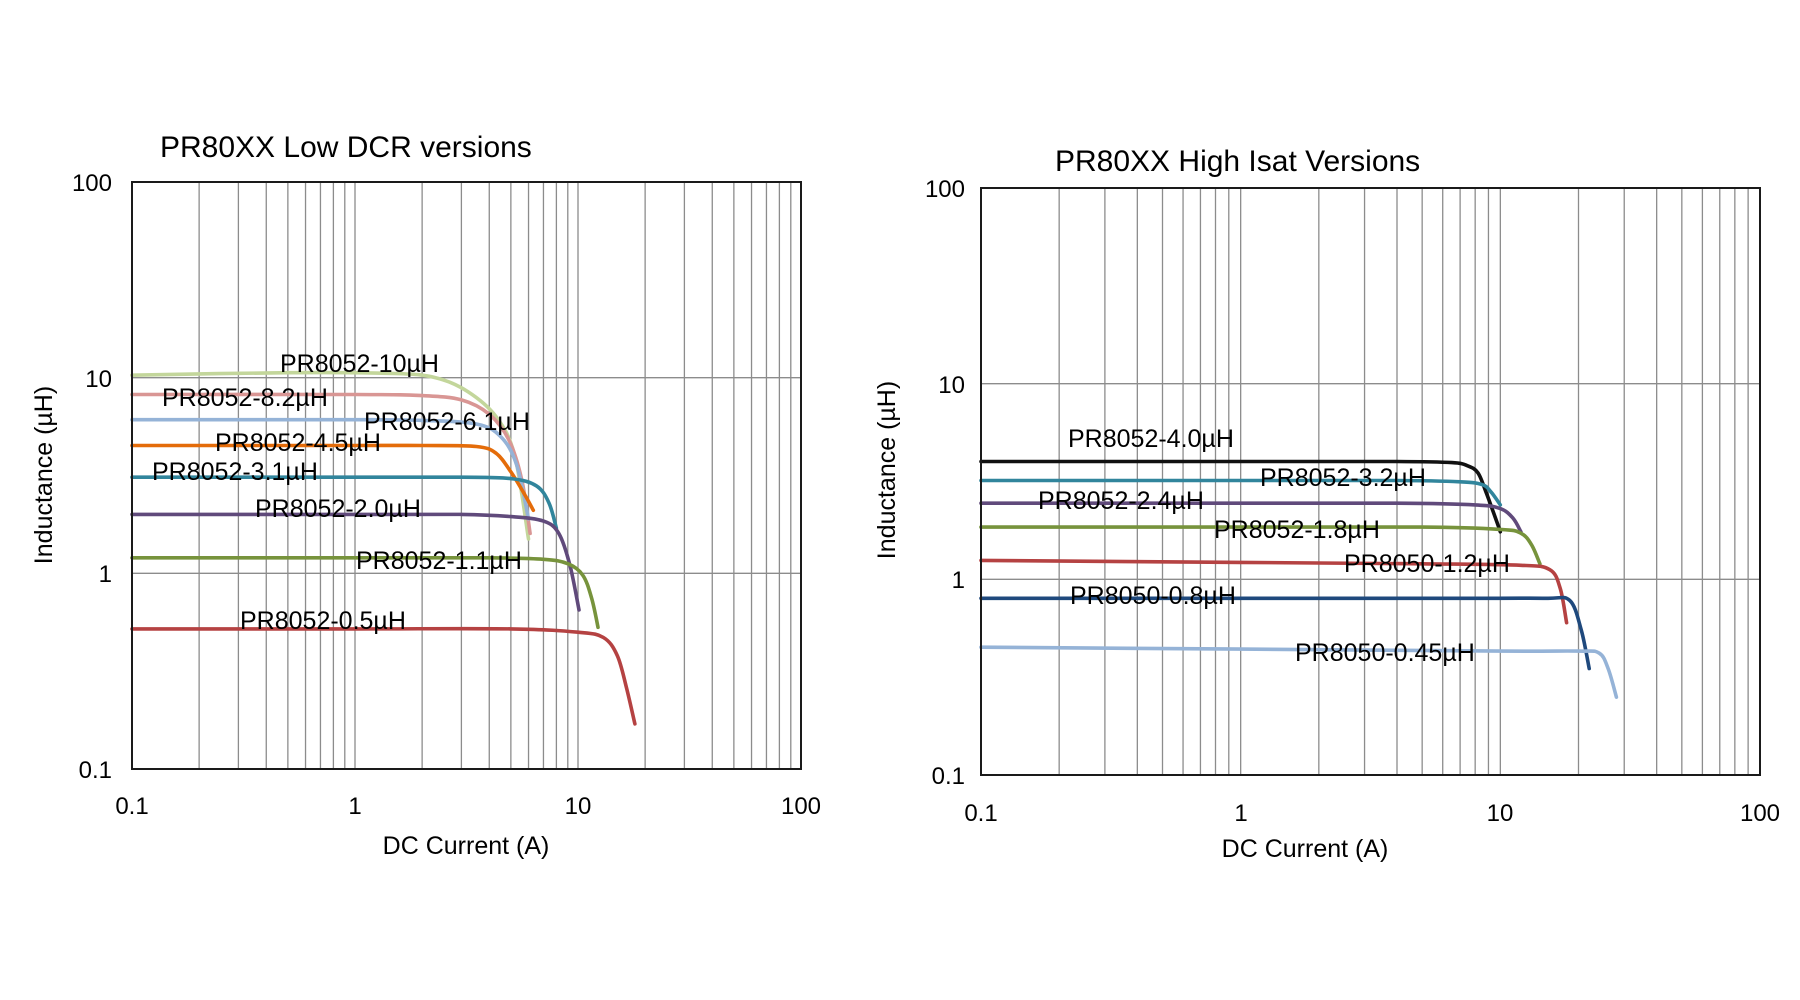  Describe the element at coordinates (447, 422) in the screenshot. I see `series-label-pr8052-6-1uh: PR8052-6.1µH` at that location.